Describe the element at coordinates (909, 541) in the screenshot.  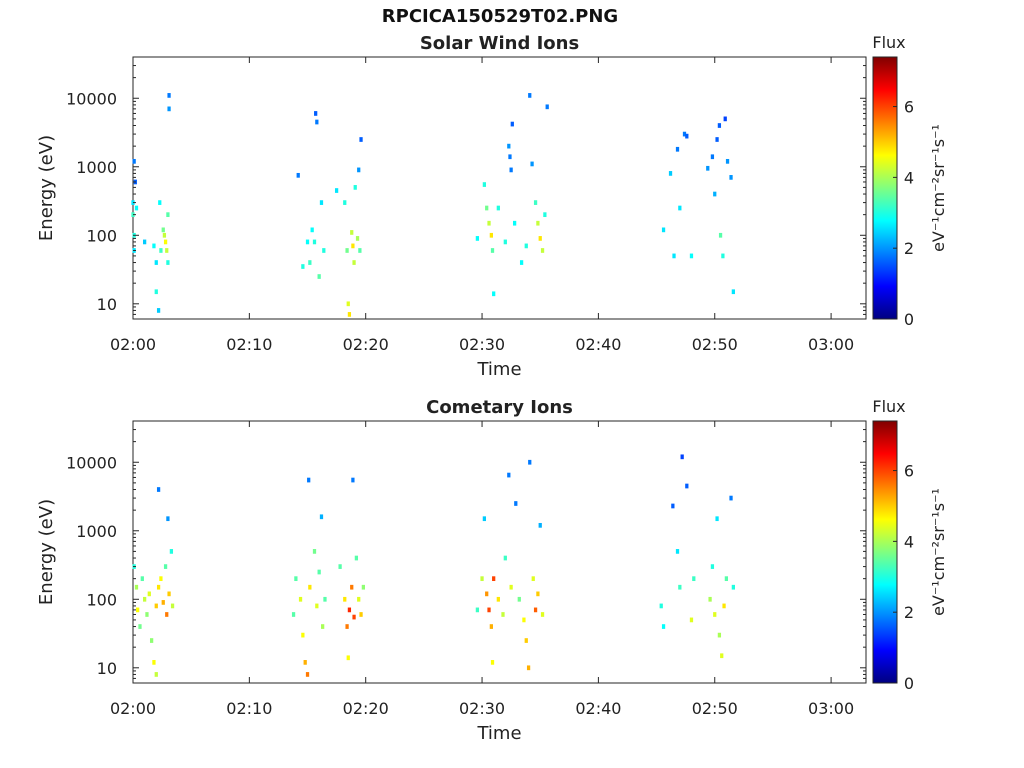
I see `colorbar-tick-label: 4` at that location.